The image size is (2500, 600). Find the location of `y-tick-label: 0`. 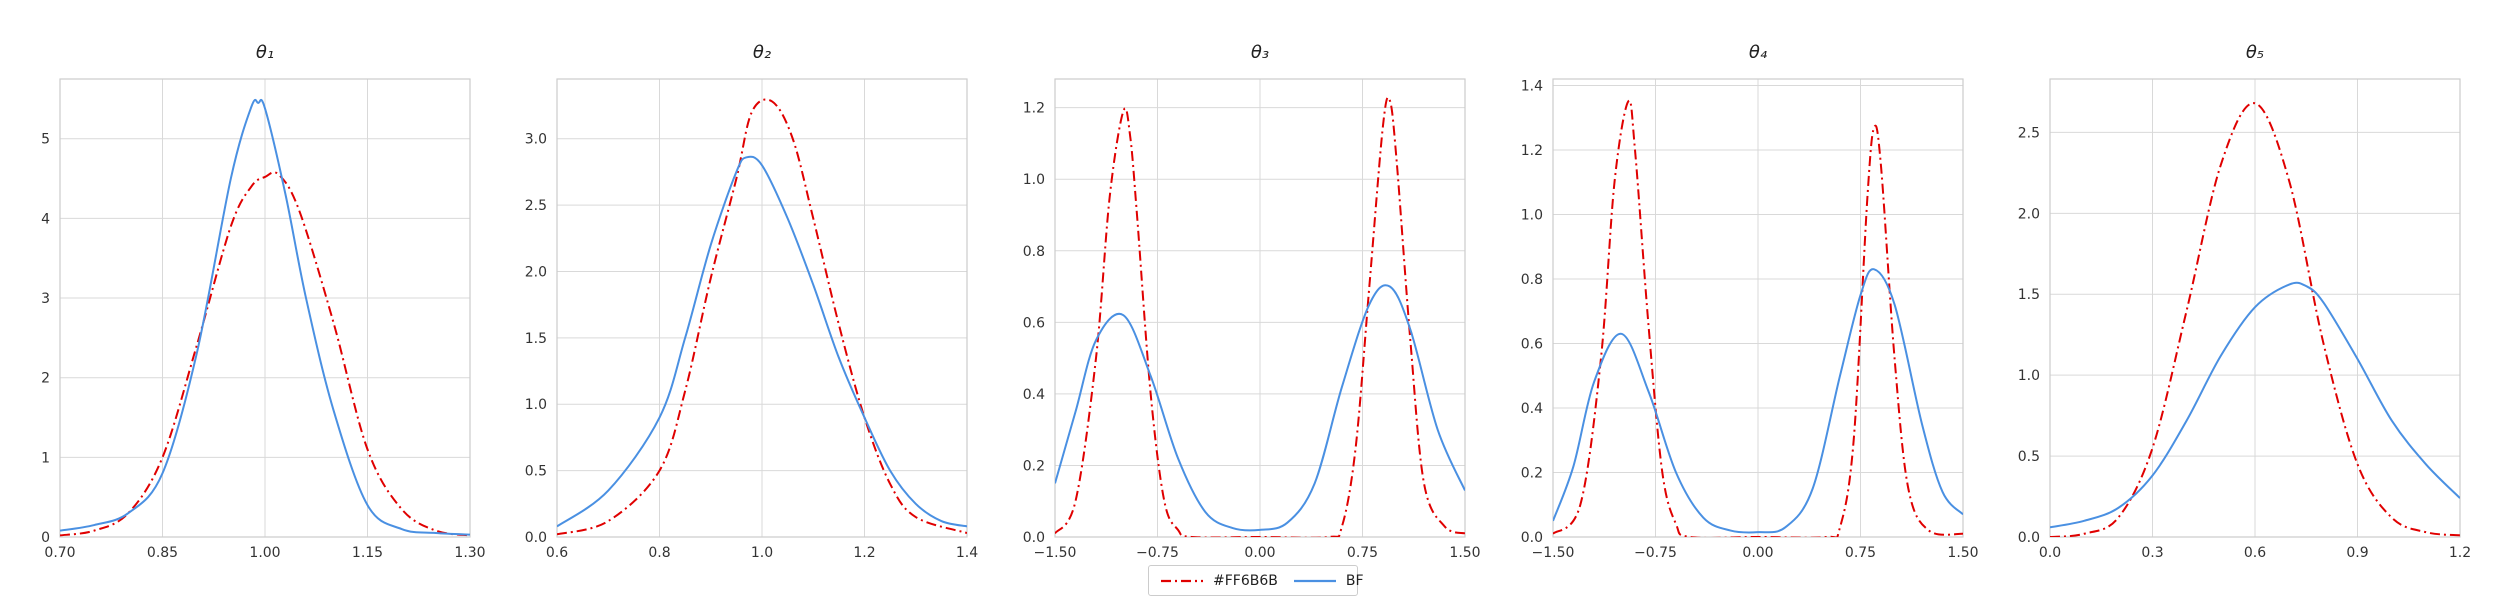

y-tick-label: 0 is located at coordinates (45, 538).